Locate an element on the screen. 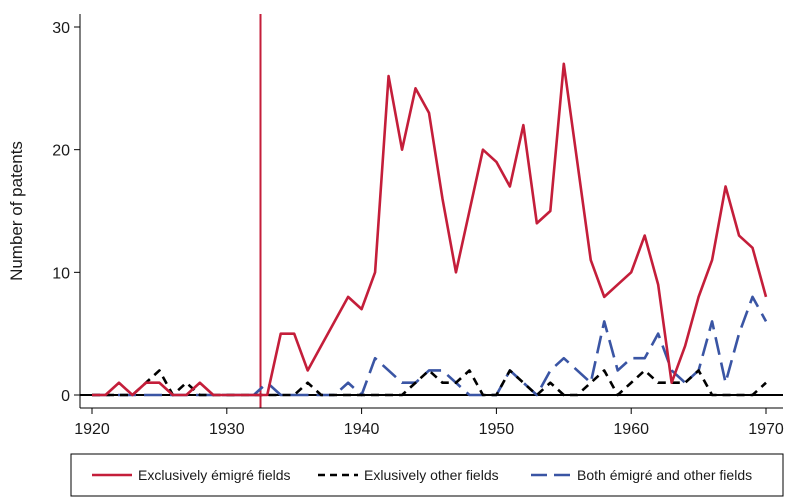 The height and width of the screenshot is (504, 792). x-tick-label: 1930 is located at coordinates (227, 429).